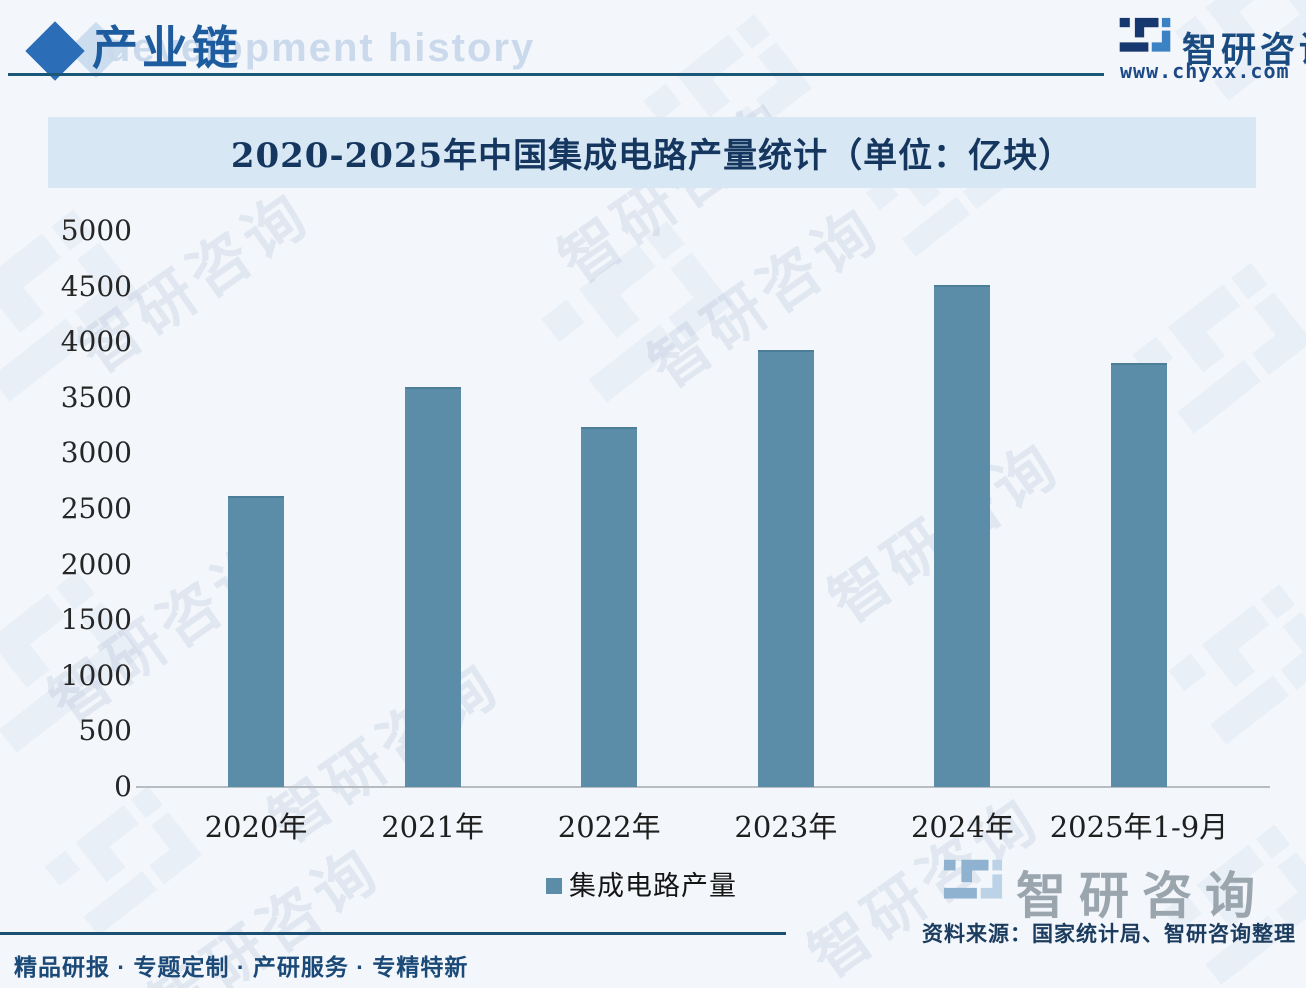 Image resolution: width=1306 pixels, height=988 pixels. I want to click on chart-title: 2020-2025年中国集成电路产量统计（单位：亿块）, so click(652, 156).